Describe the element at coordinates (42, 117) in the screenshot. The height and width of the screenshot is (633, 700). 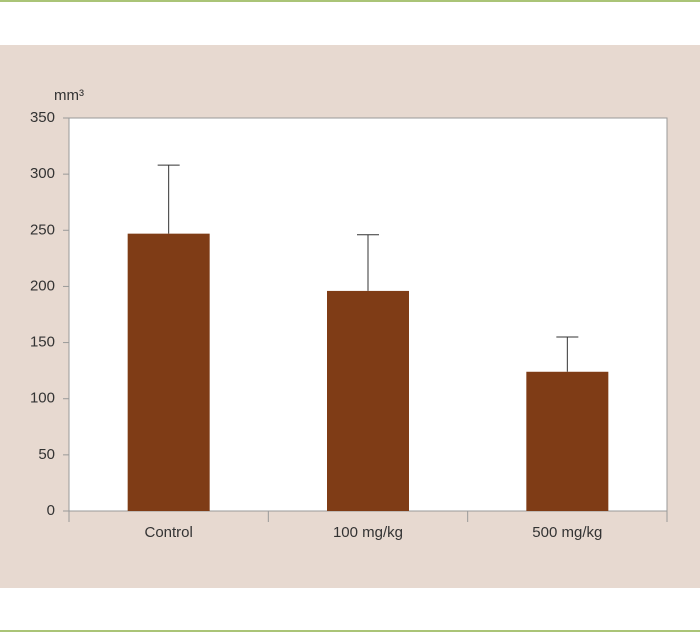
I see `y-tick-label: 350` at that location.